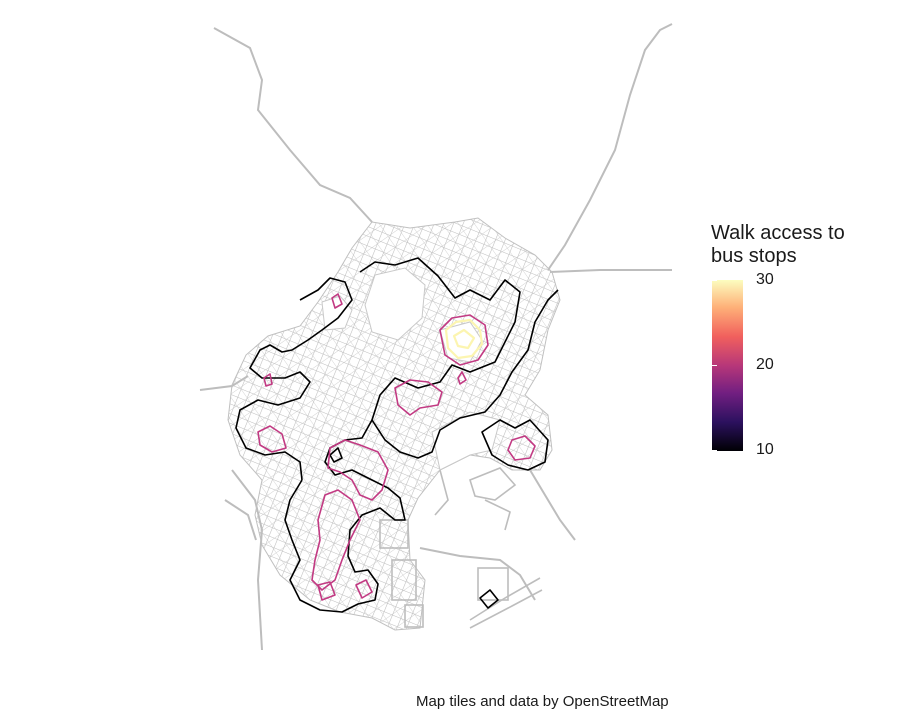  What do you see at coordinates (610, 147) in the screenshot?
I see `road-northeast` at bounding box center [610, 147].